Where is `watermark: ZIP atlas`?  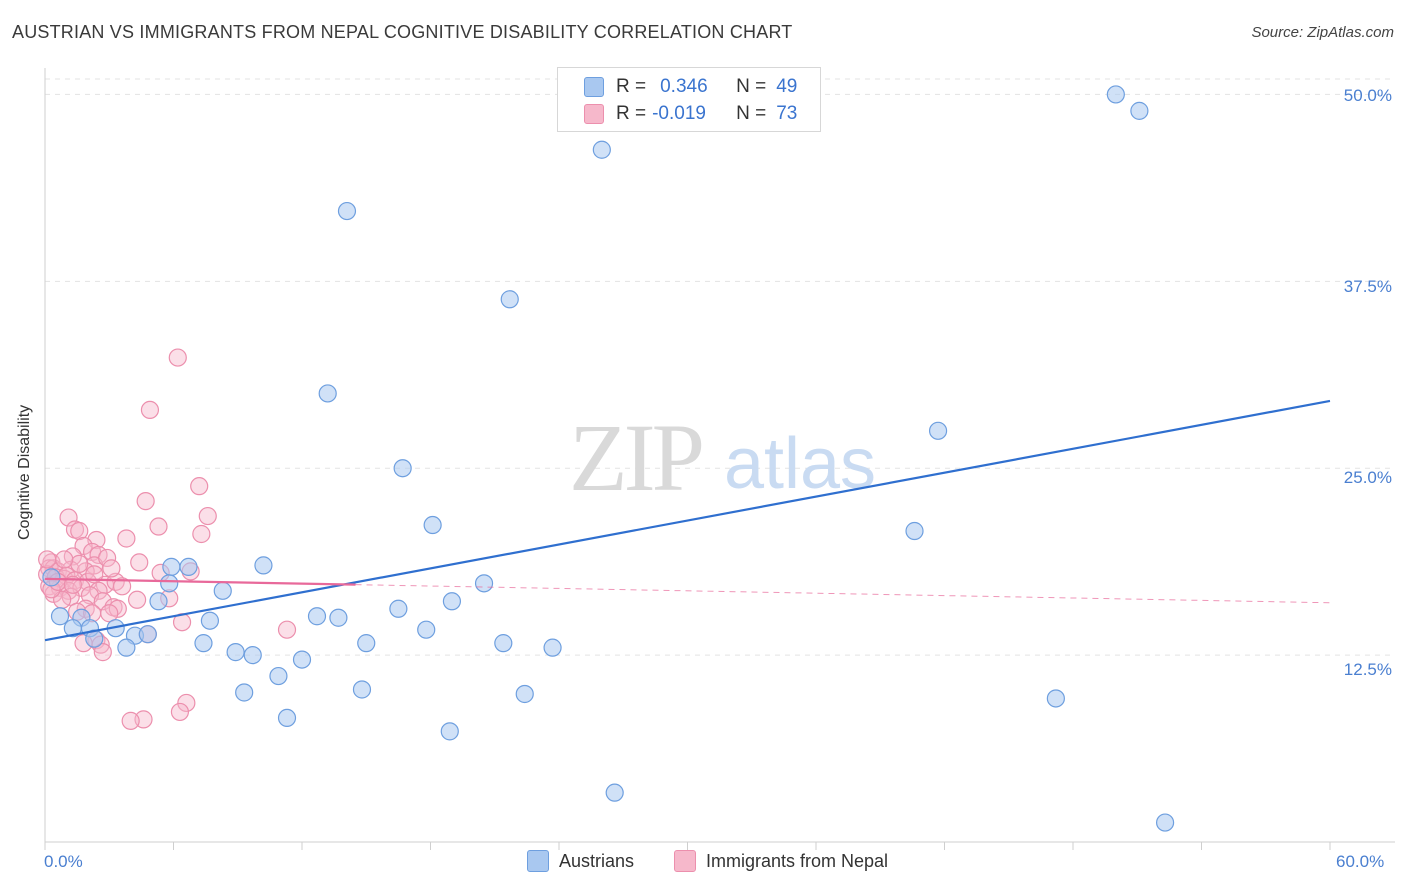 watermark: ZIP atlas is located at coordinates (722, 457).